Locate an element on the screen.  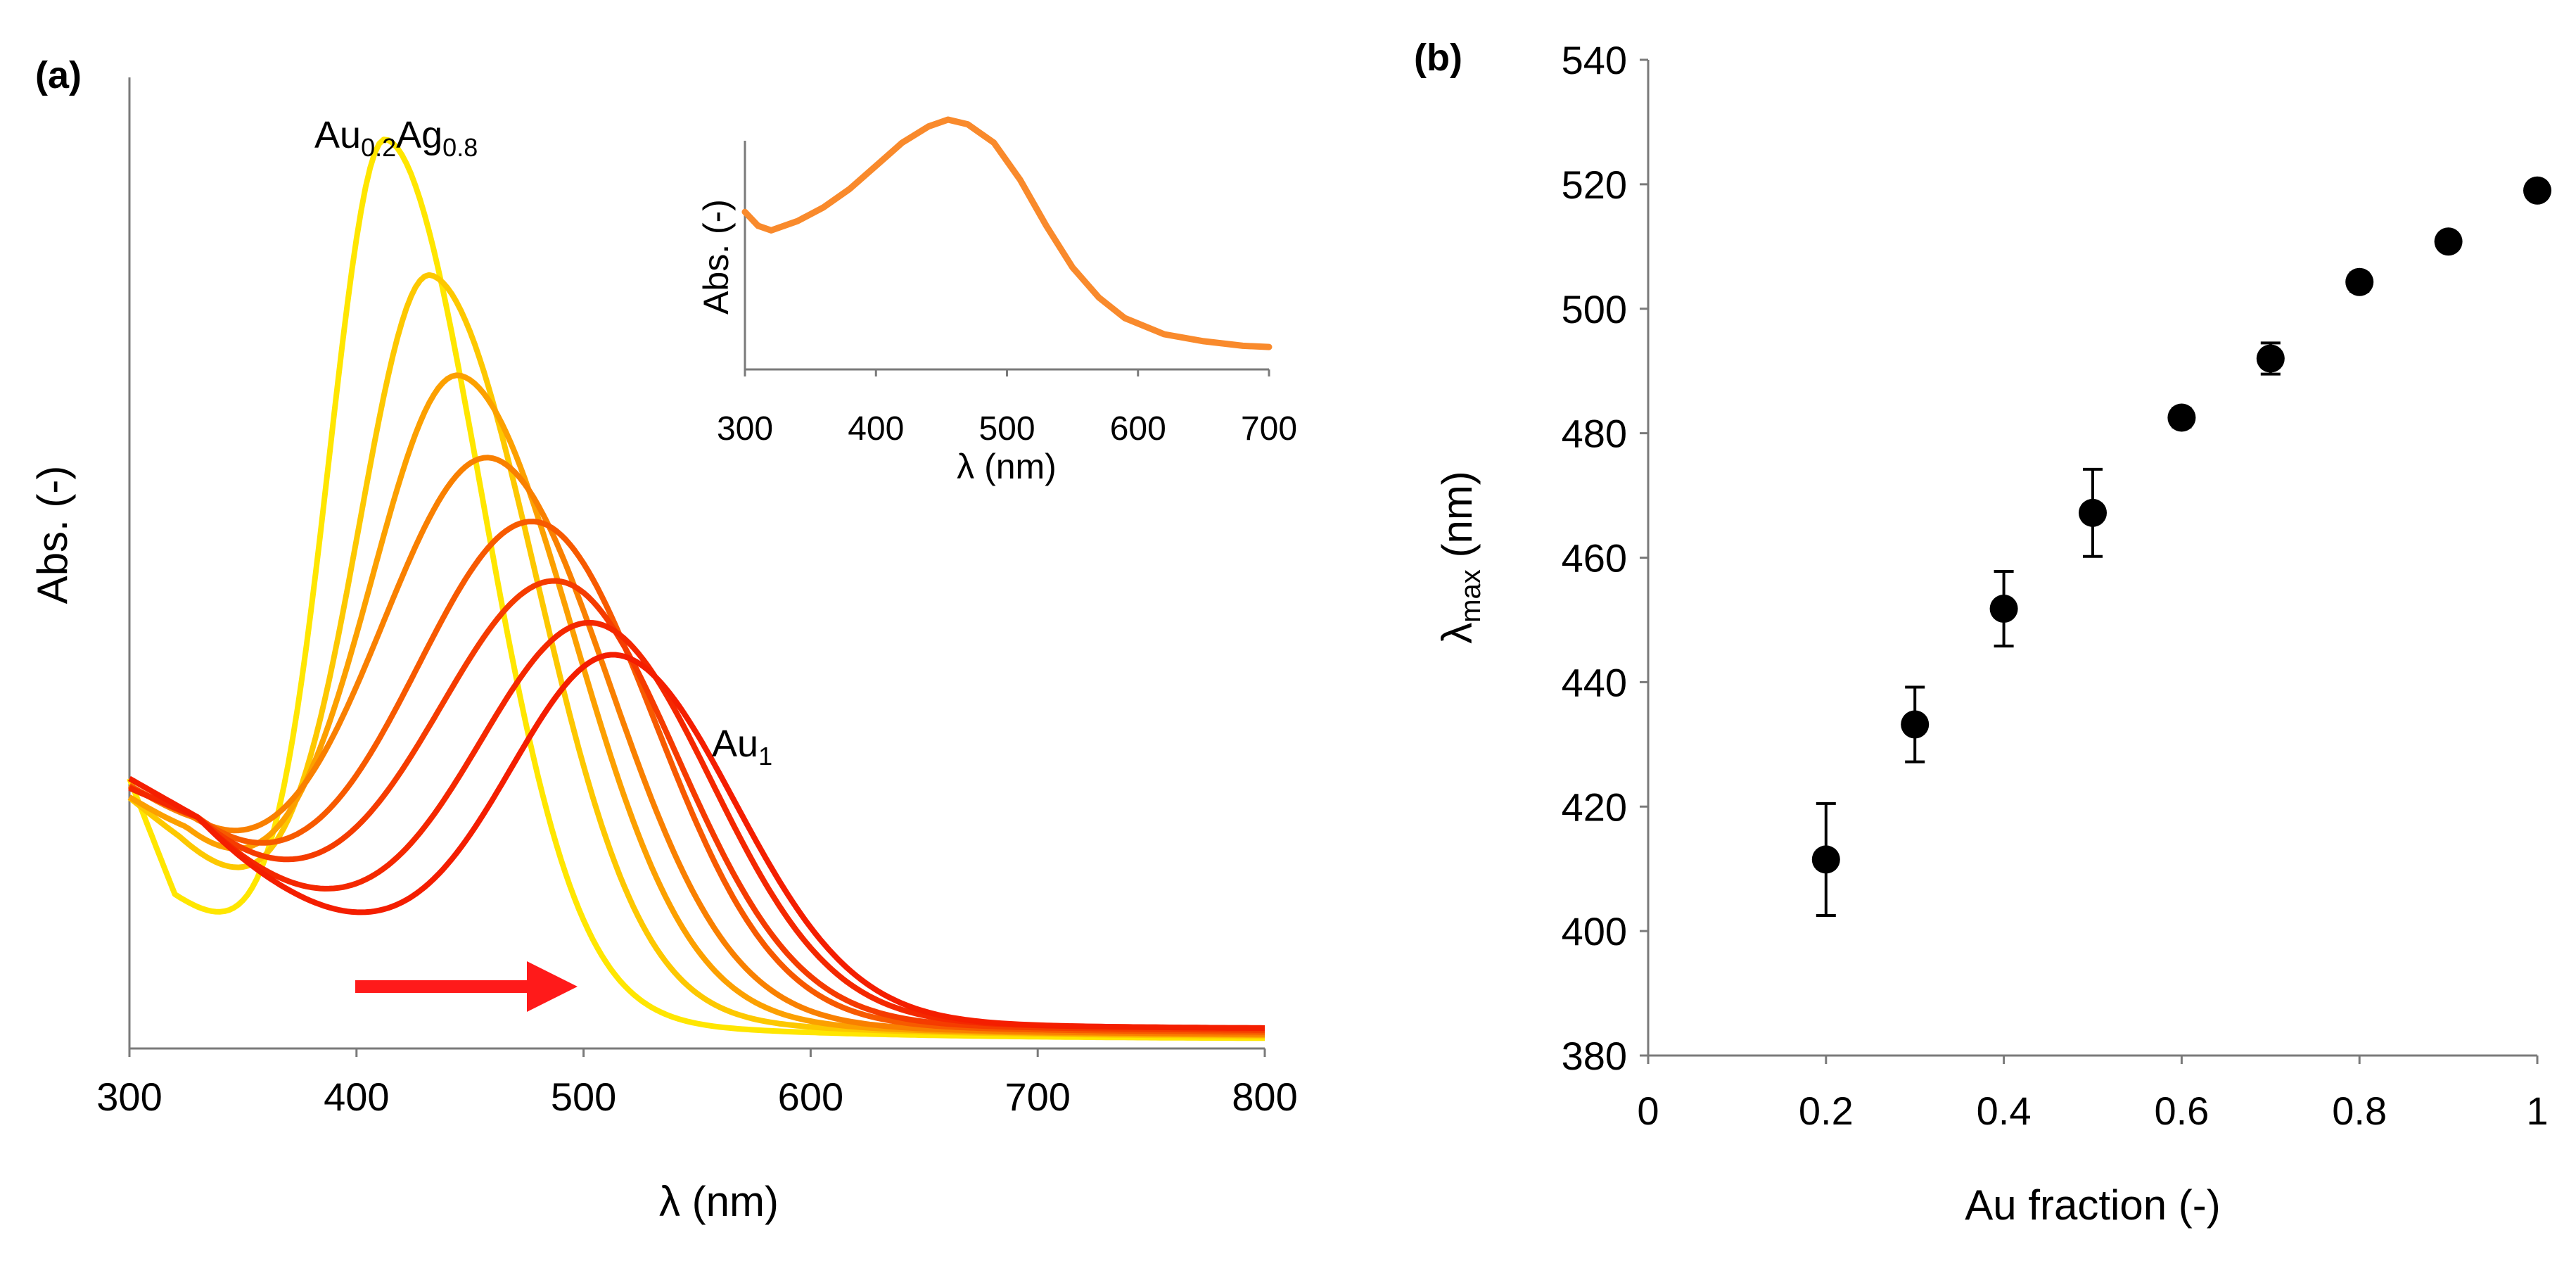
inset-x-ticks: 300 400 500 600 700 is located at coordinates (1007, 408).